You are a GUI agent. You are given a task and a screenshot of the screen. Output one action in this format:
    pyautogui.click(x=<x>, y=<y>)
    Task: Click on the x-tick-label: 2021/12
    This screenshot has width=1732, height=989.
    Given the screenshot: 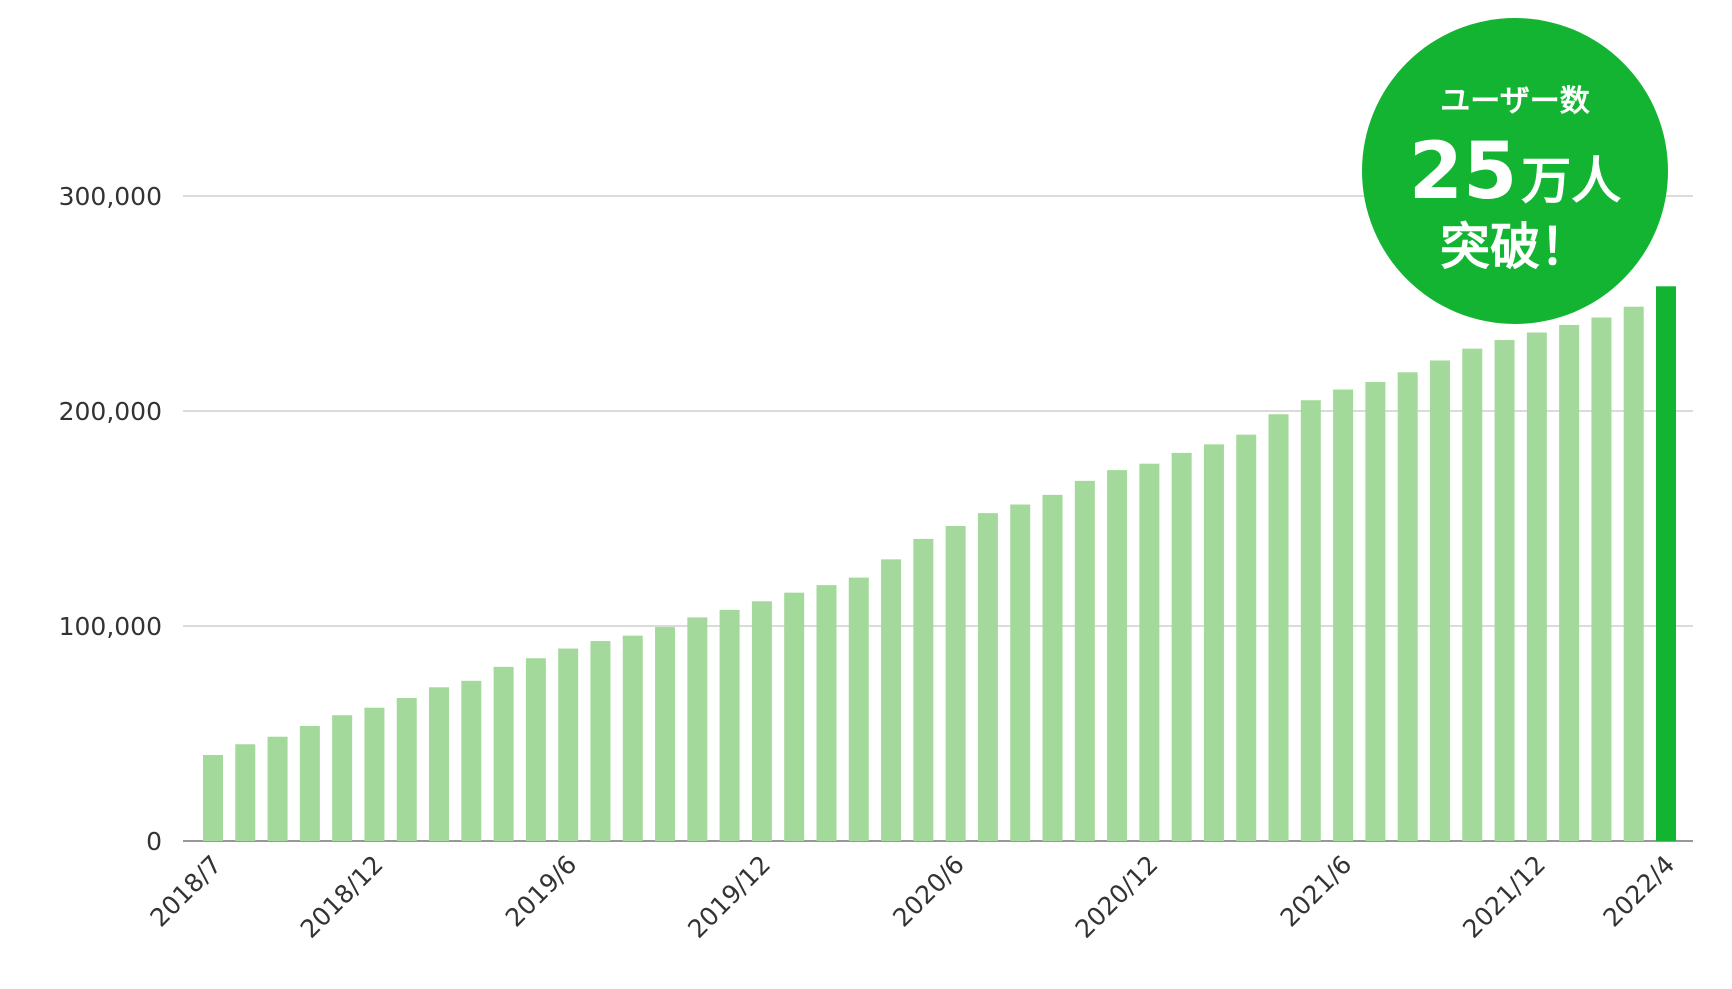 What is the action you would take?
    pyautogui.click(x=1504, y=897)
    